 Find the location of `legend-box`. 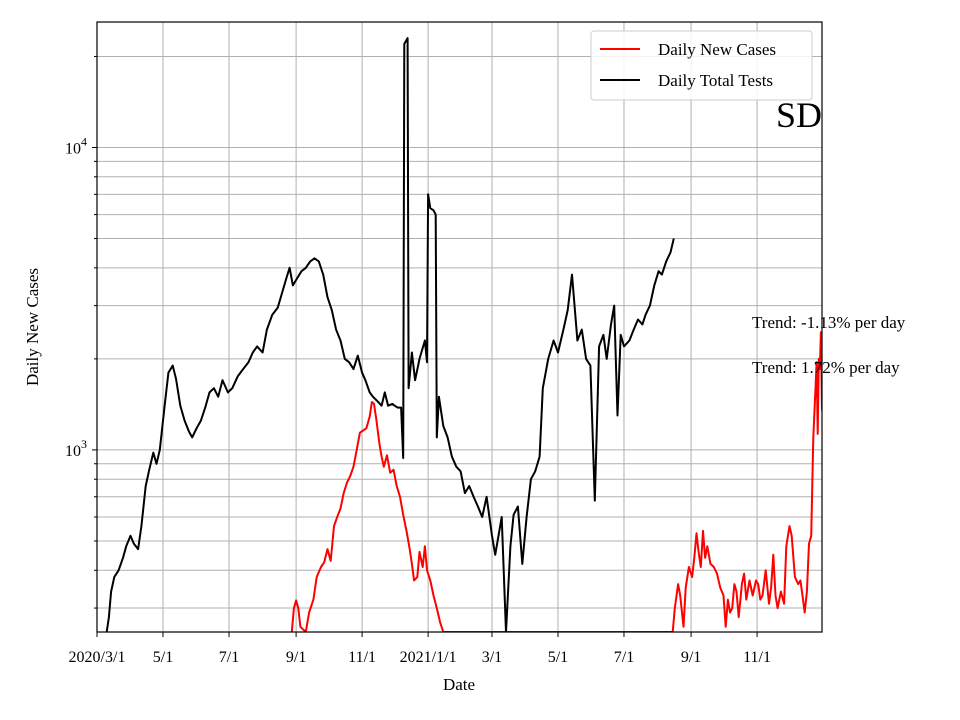

legend-box is located at coordinates (701, 65).